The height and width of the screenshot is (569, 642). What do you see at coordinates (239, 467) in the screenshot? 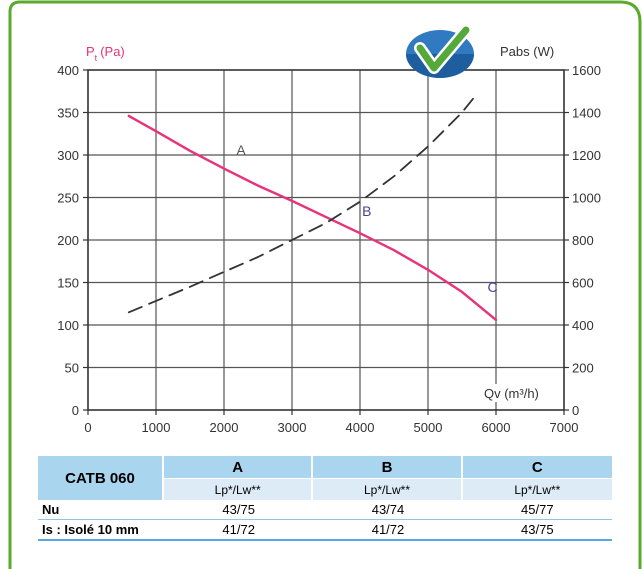
I see `col-header-a: A` at bounding box center [239, 467].